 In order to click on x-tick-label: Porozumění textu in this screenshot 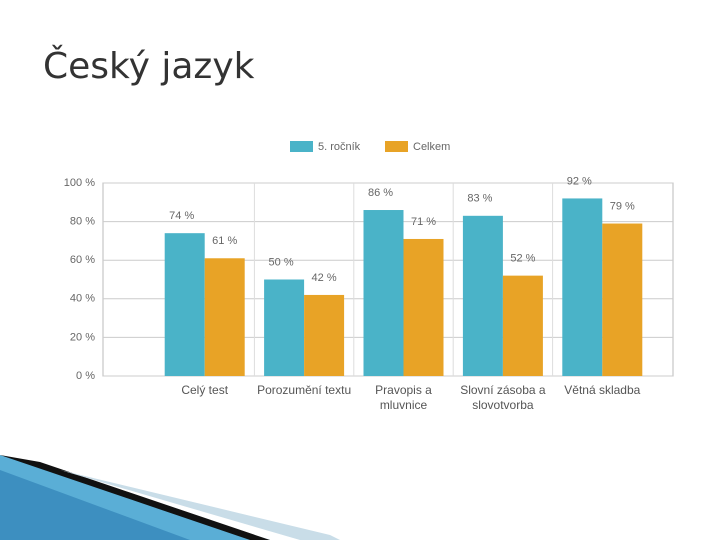, I will do `click(304, 390)`.